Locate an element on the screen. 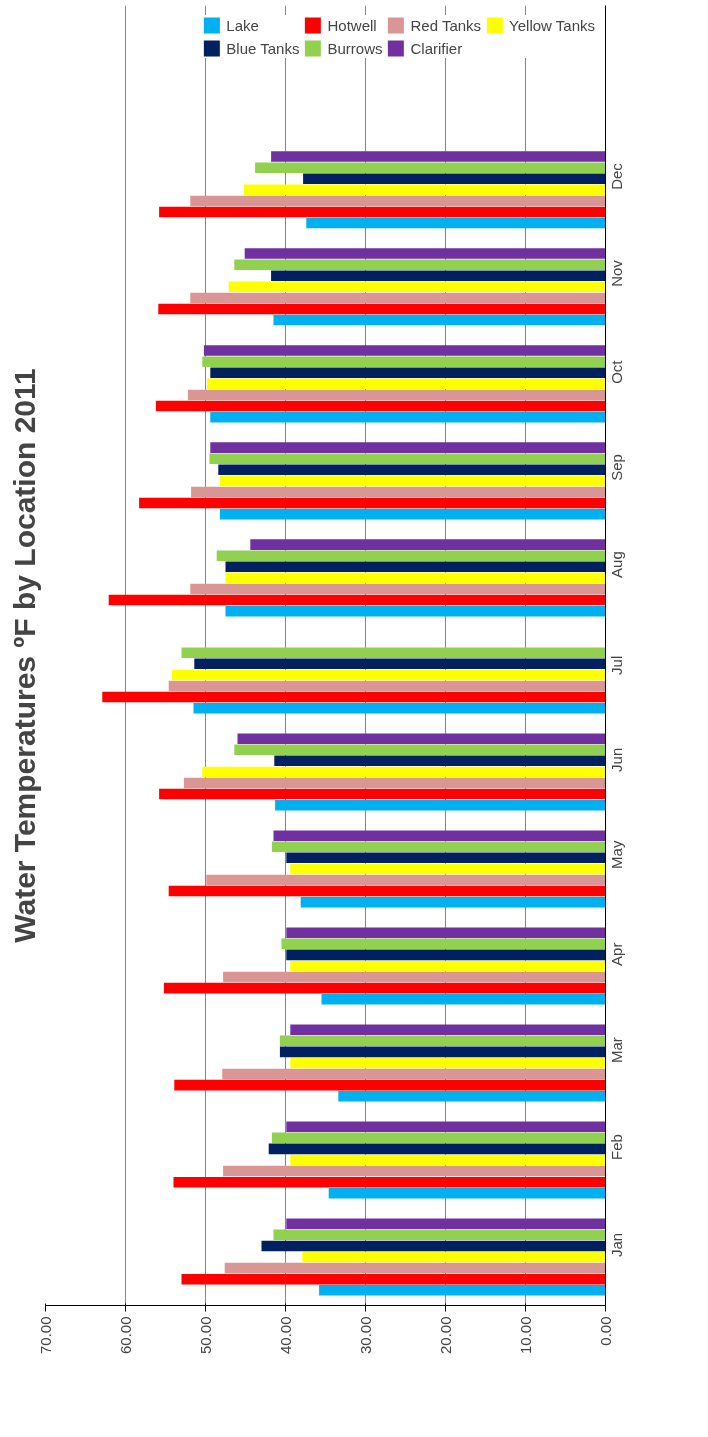 The height and width of the screenshot is (1437, 708). y-tick-label: Mar is located at coordinates (616, 1050).